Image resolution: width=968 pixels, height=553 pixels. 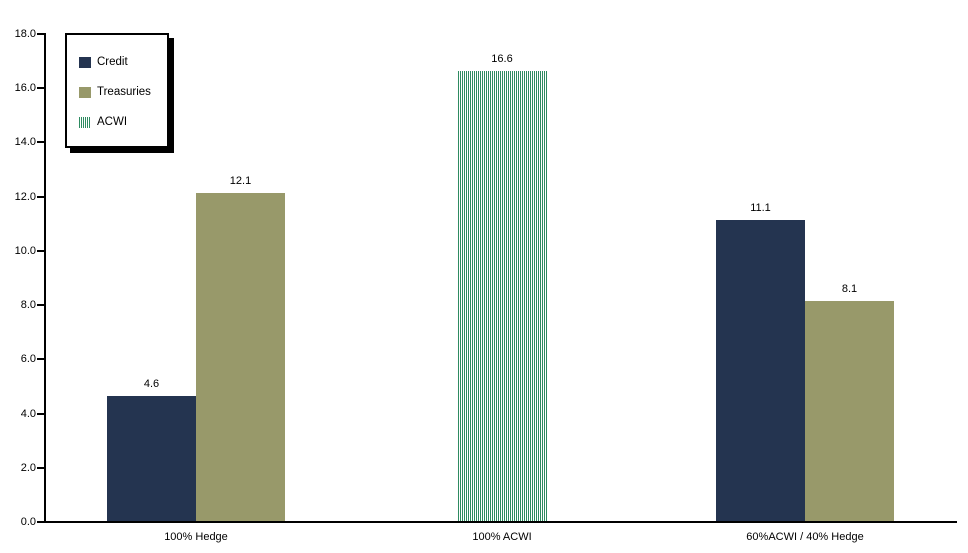 What do you see at coordinates (196, 537) in the screenshot?
I see `category-label: 100% Hedge` at bounding box center [196, 537].